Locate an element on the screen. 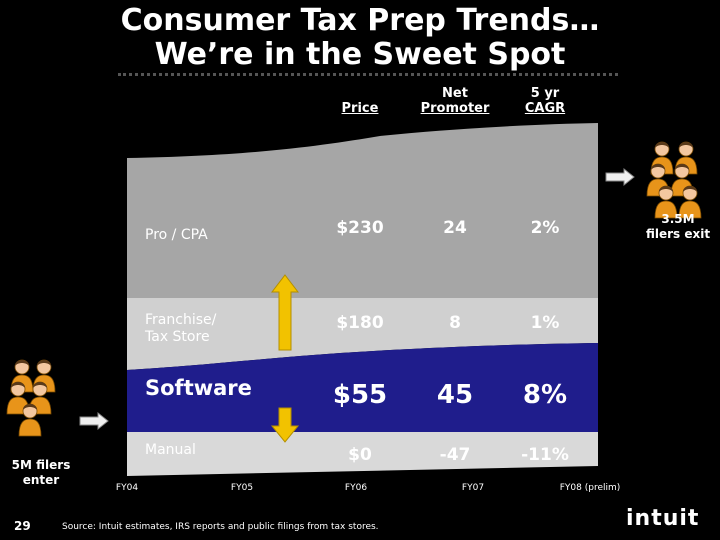  filers-exit-people-icon is located at coordinates (674, 180).